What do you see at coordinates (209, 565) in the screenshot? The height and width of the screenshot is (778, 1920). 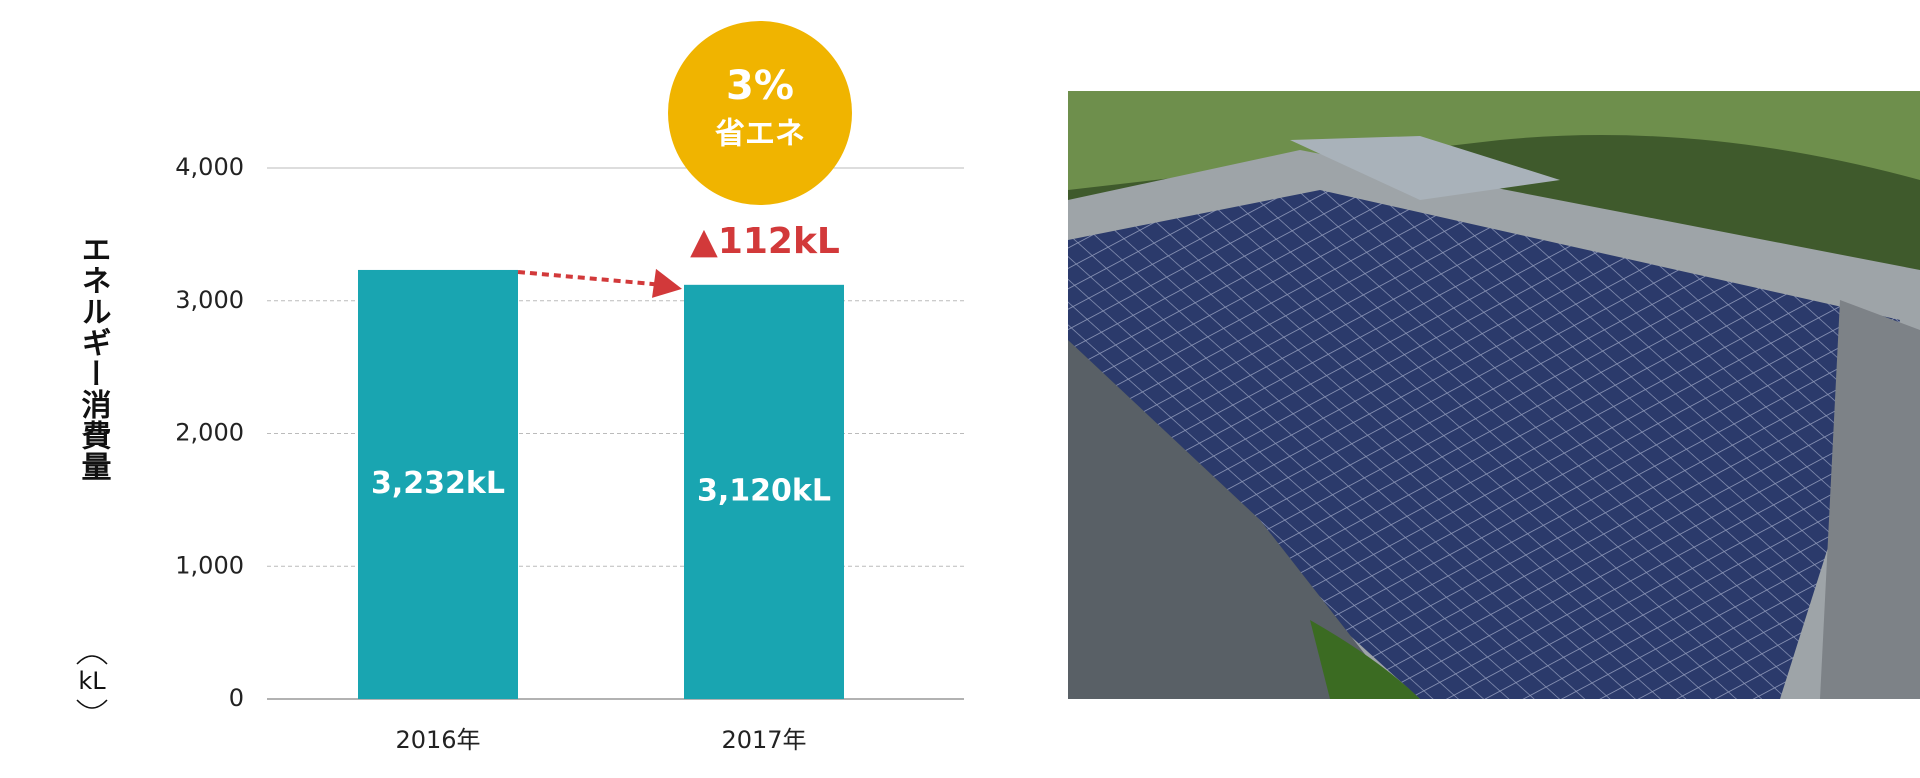 I see `y-tick-label: 1,000` at bounding box center [209, 565].